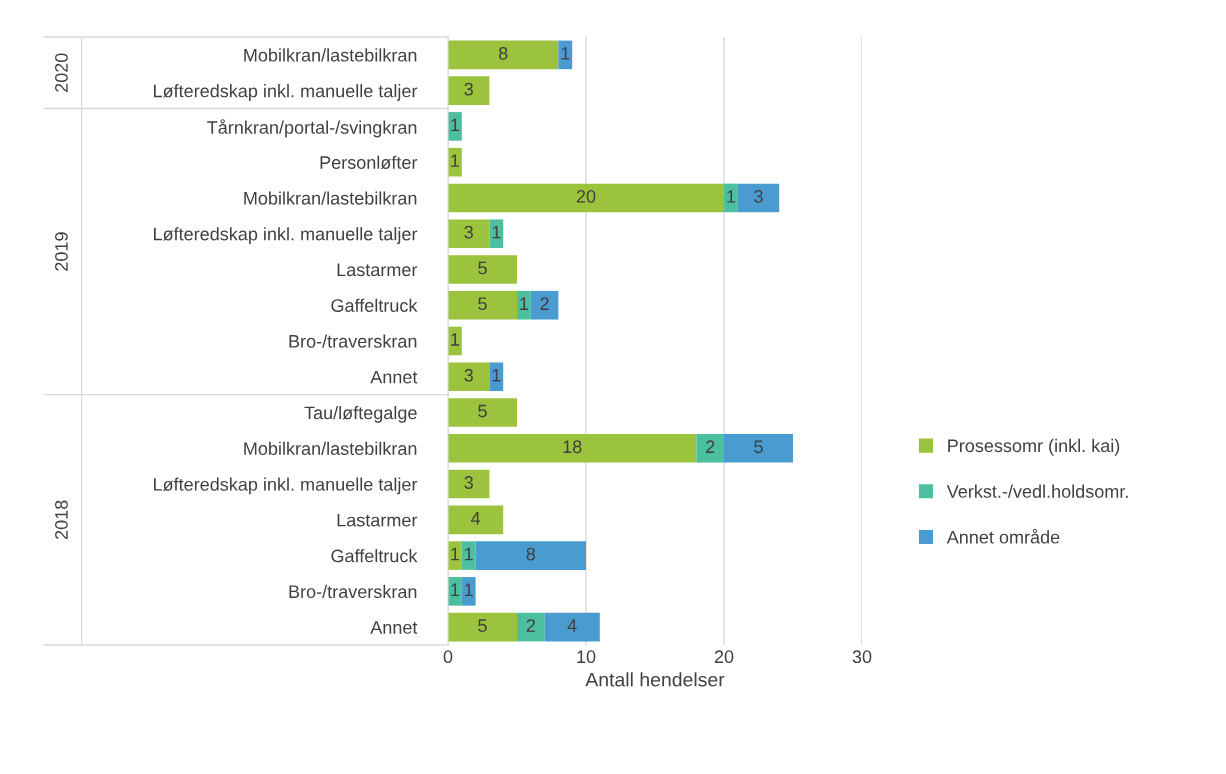 The height and width of the screenshot is (774, 1226). Describe the element at coordinates (360, 414) in the screenshot. I see `y-tick-label: Tau/løftegalge` at that location.